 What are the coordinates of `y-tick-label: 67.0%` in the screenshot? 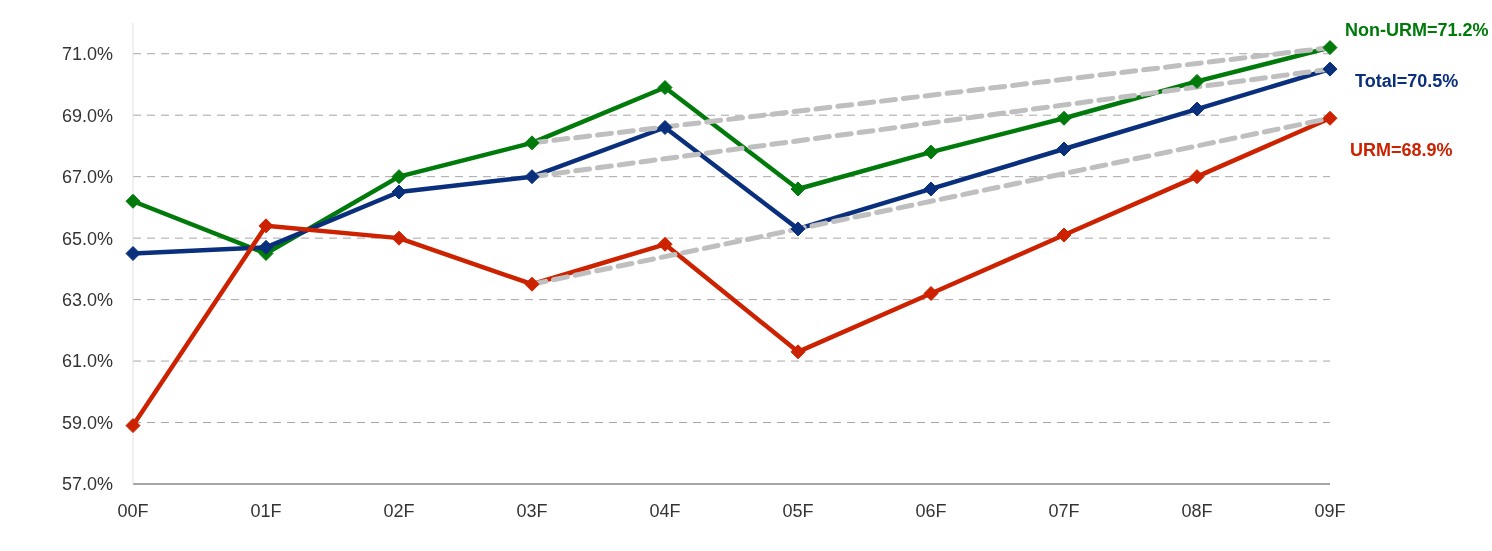 It's located at (87, 177).